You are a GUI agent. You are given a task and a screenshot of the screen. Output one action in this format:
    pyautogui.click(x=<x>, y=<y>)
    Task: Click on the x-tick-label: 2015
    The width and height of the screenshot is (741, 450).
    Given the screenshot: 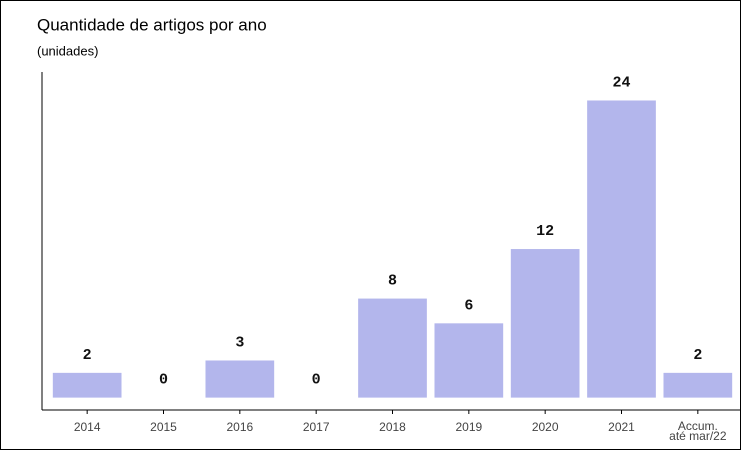 What is the action you would take?
    pyautogui.click(x=163, y=427)
    